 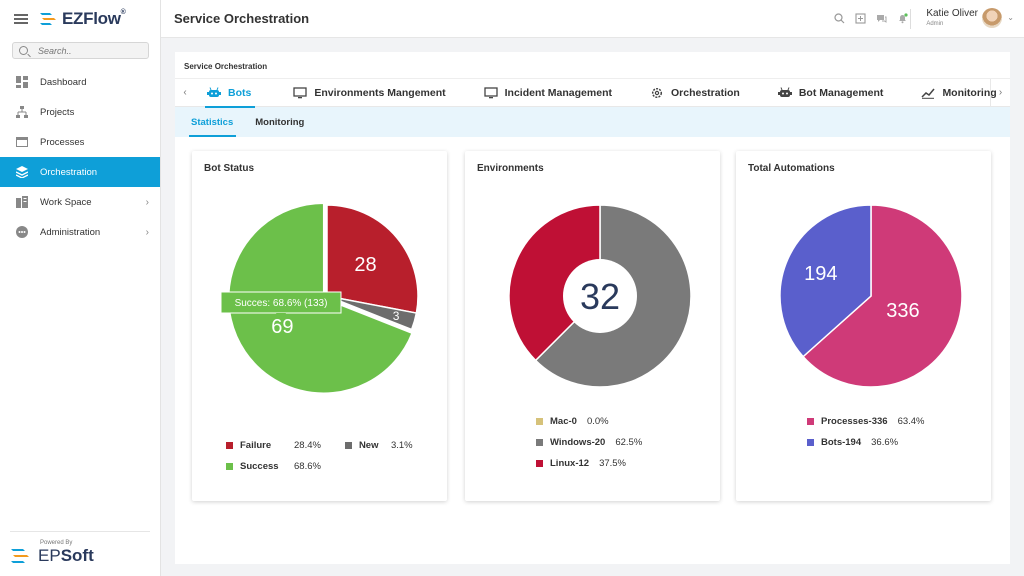 What do you see at coordinates (273, 445) in the screenshot?
I see `legend-item: Failure 28.4%` at bounding box center [273, 445].